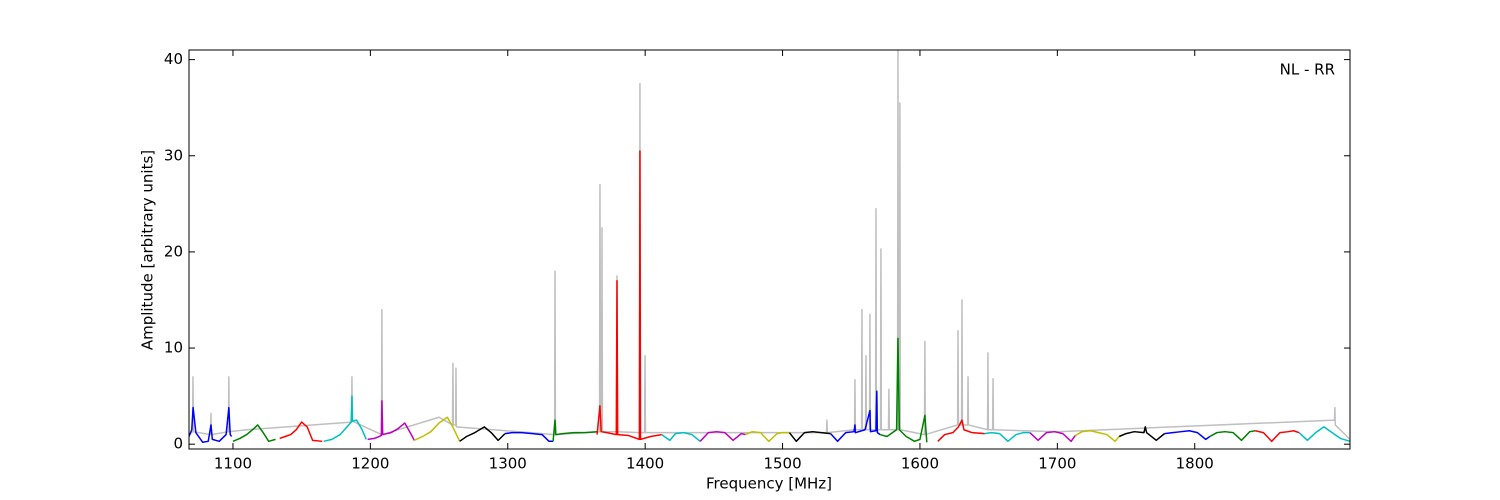 This screenshot has width=1500, height=500. What do you see at coordinates (1195, 464) in the screenshot?
I see `x-tick-label: 1800` at bounding box center [1195, 464].